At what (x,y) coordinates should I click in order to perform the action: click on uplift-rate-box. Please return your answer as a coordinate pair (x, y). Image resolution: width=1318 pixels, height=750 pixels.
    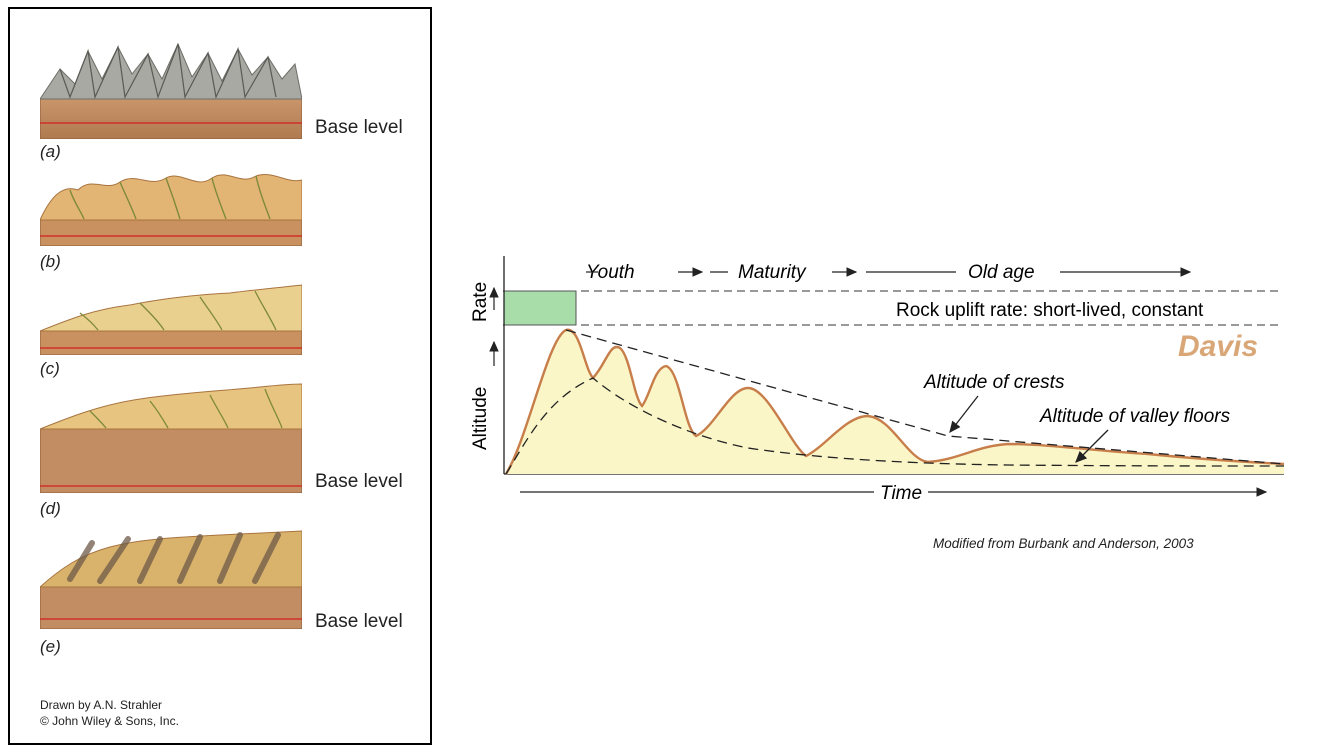
    Looking at the image, I should click on (540, 308).